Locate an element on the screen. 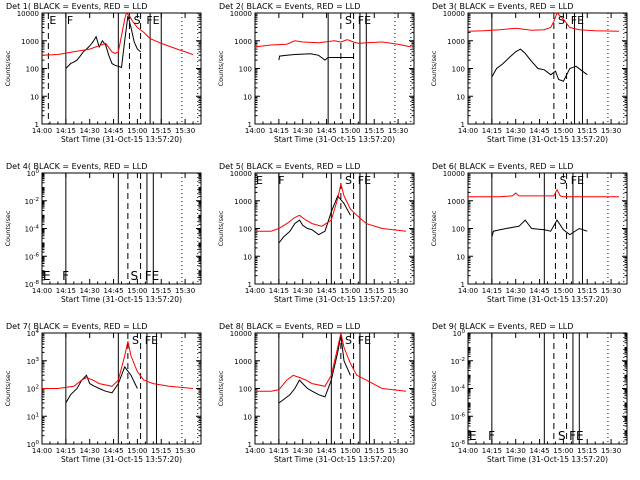  y-tick-label: 10⁻⁸ is located at coordinates (458, 444).